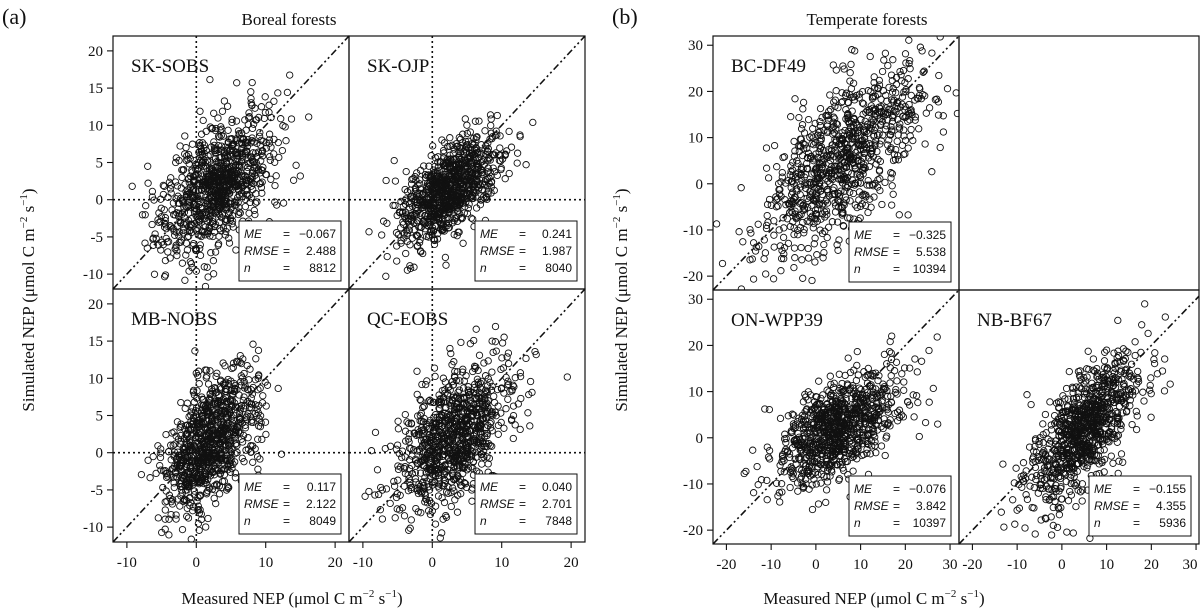 The image size is (1201, 612). What do you see at coordinates (522, 234) in the screenshot?
I see `stat-equals: =` at bounding box center [522, 234].